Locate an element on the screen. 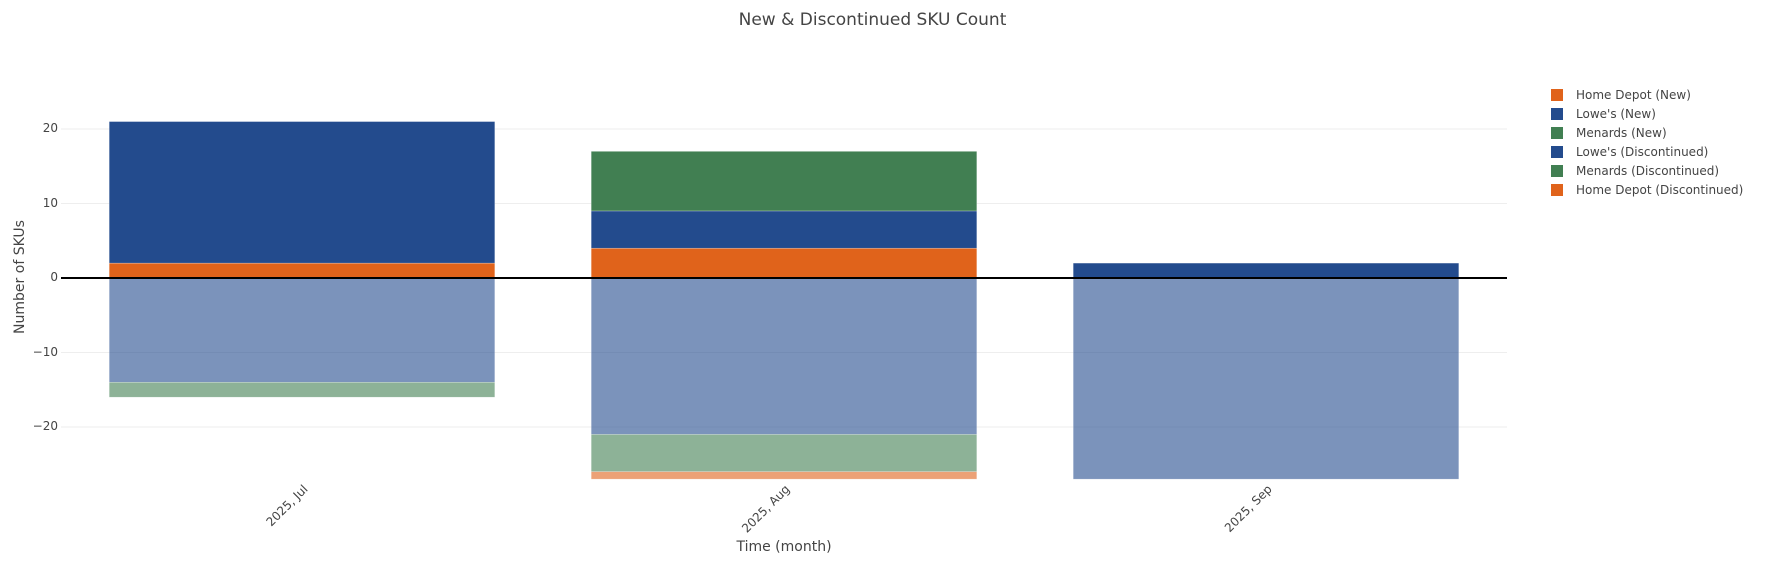  y-axis-title: Number of SKUs is located at coordinates (20, 277).